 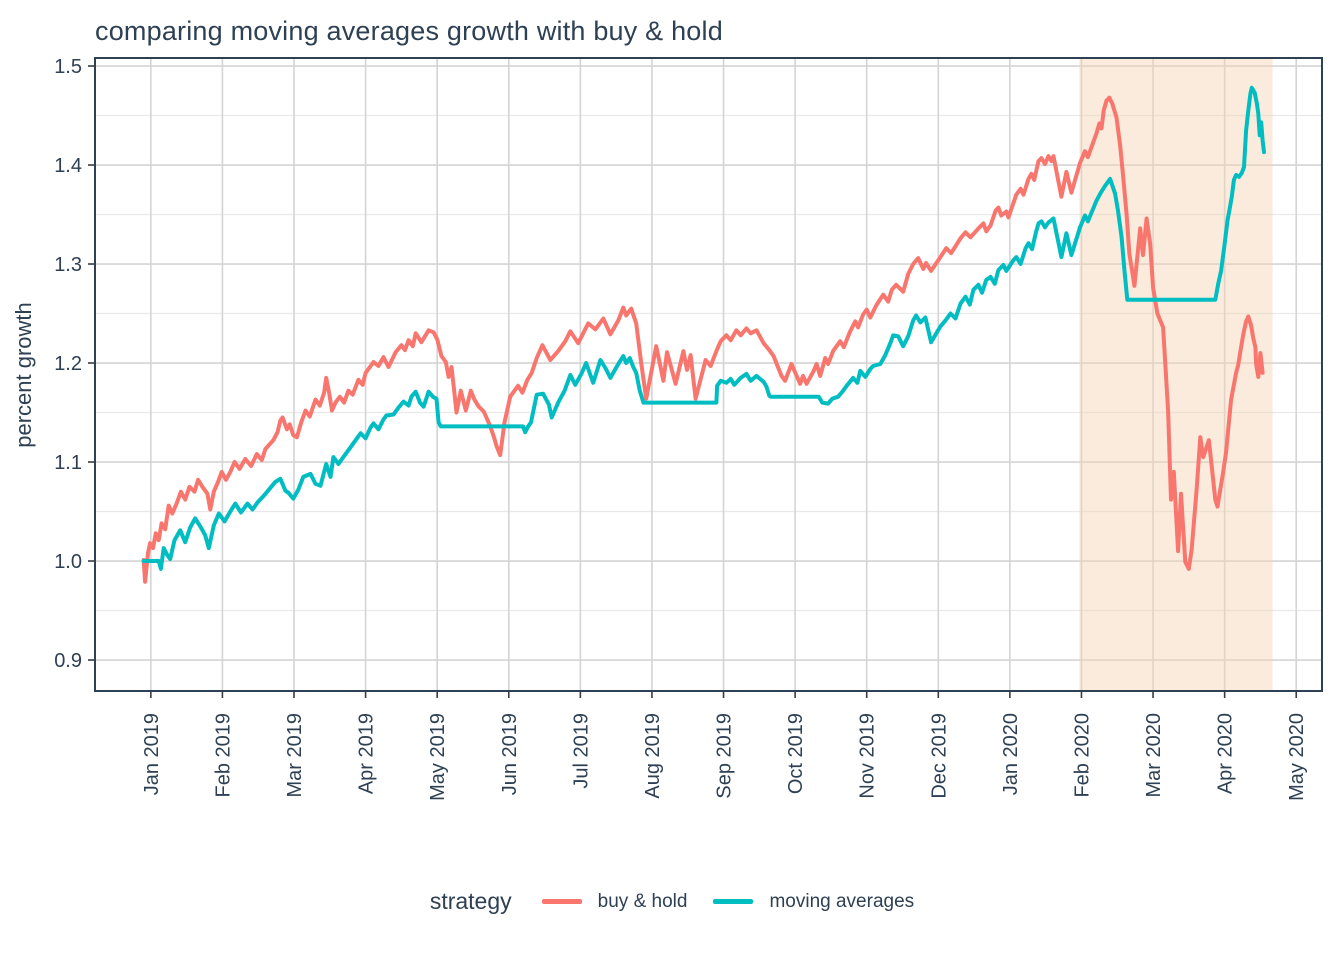 I want to click on x-tick-label: Apr 2020, so click(x=1226, y=753).